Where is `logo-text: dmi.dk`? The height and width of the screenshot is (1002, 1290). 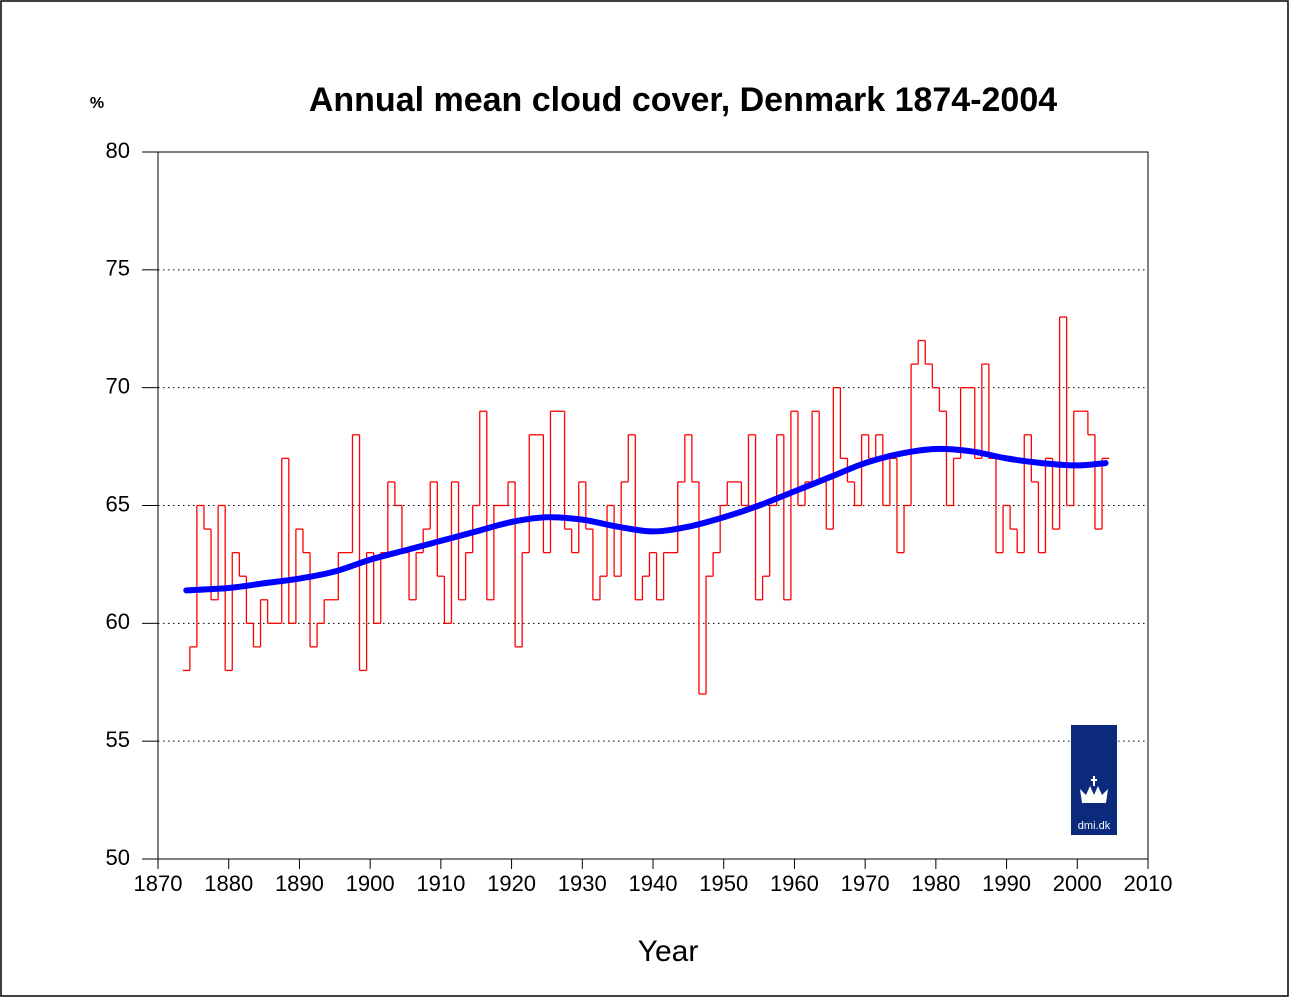
logo-text: dmi.dk is located at coordinates (1094, 826).